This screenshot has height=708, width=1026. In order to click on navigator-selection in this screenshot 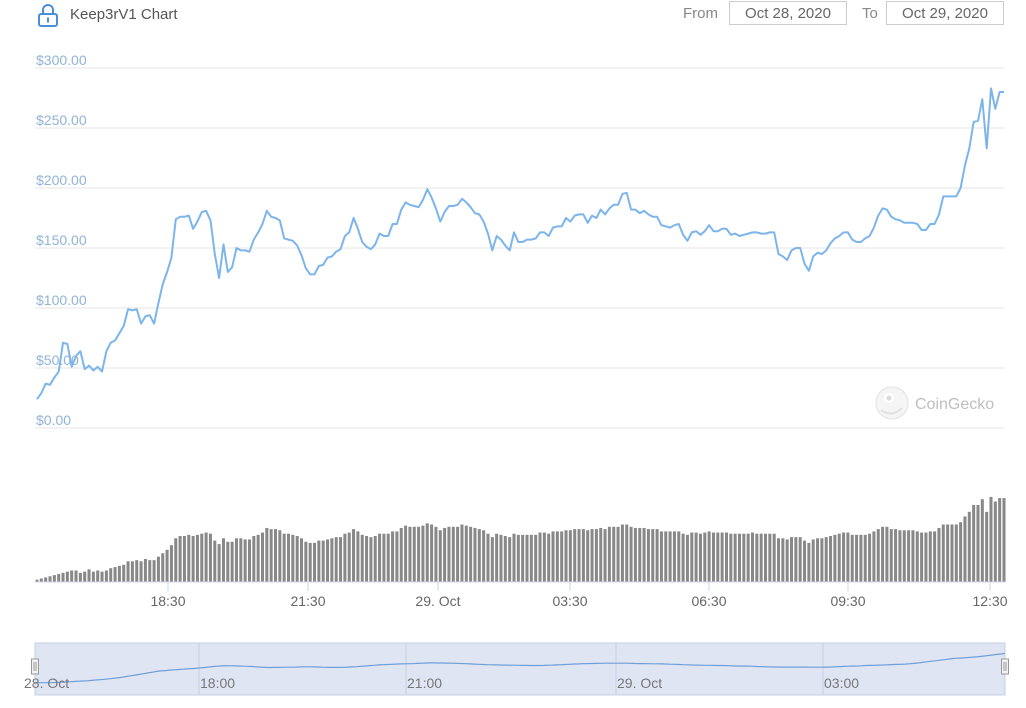, I will do `click(520, 669)`.